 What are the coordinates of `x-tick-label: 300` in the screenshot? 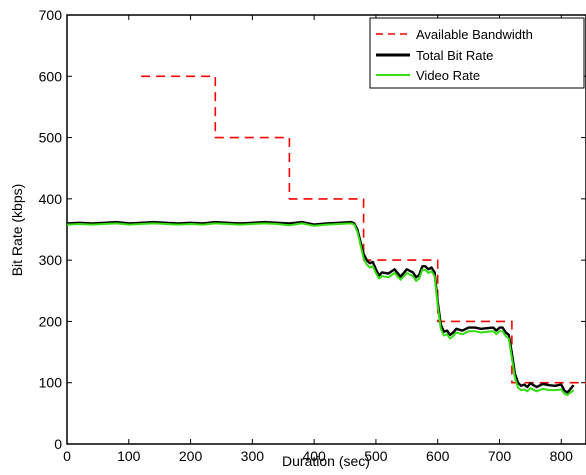 It's located at (253, 456).